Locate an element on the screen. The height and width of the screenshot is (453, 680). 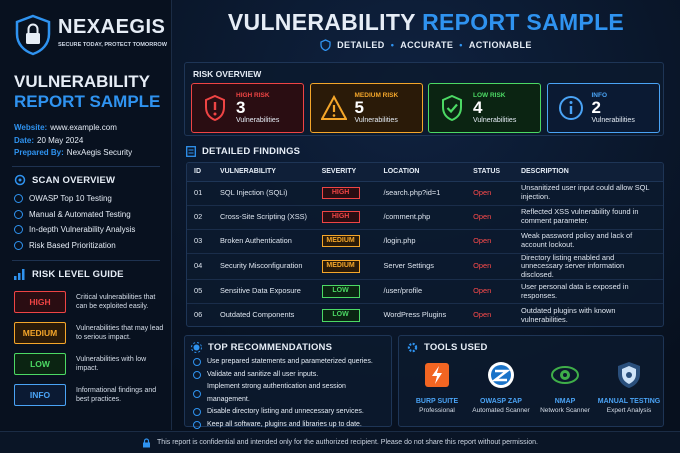
card-count: 4 is located at coordinates (478, 107).